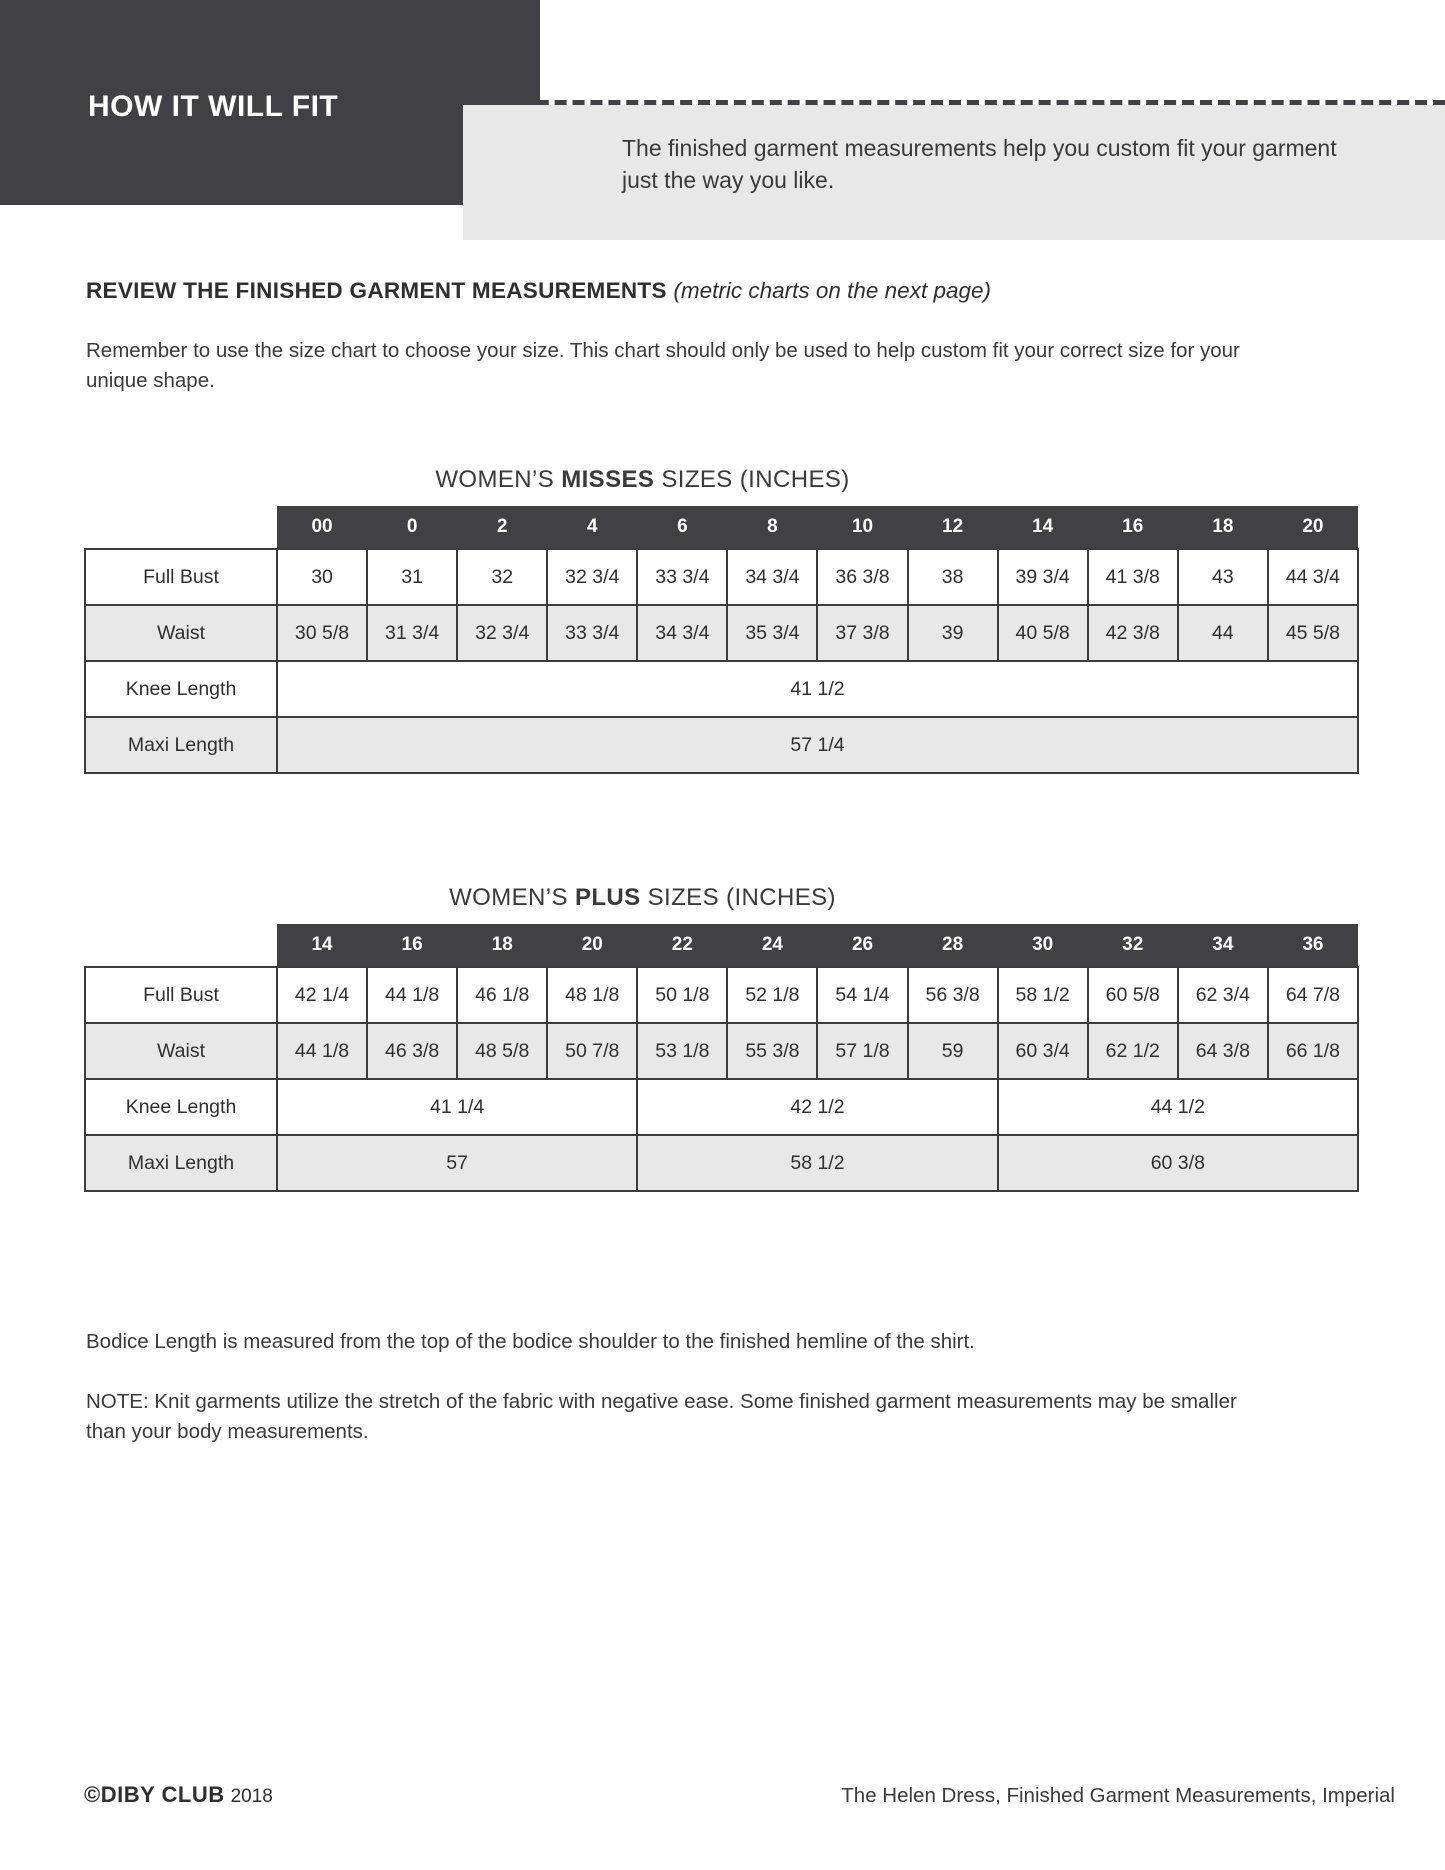 This screenshot has width=1445, height=1870. I want to click on plus-cell-3-2: 60 3/8, so click(1178, 1163).